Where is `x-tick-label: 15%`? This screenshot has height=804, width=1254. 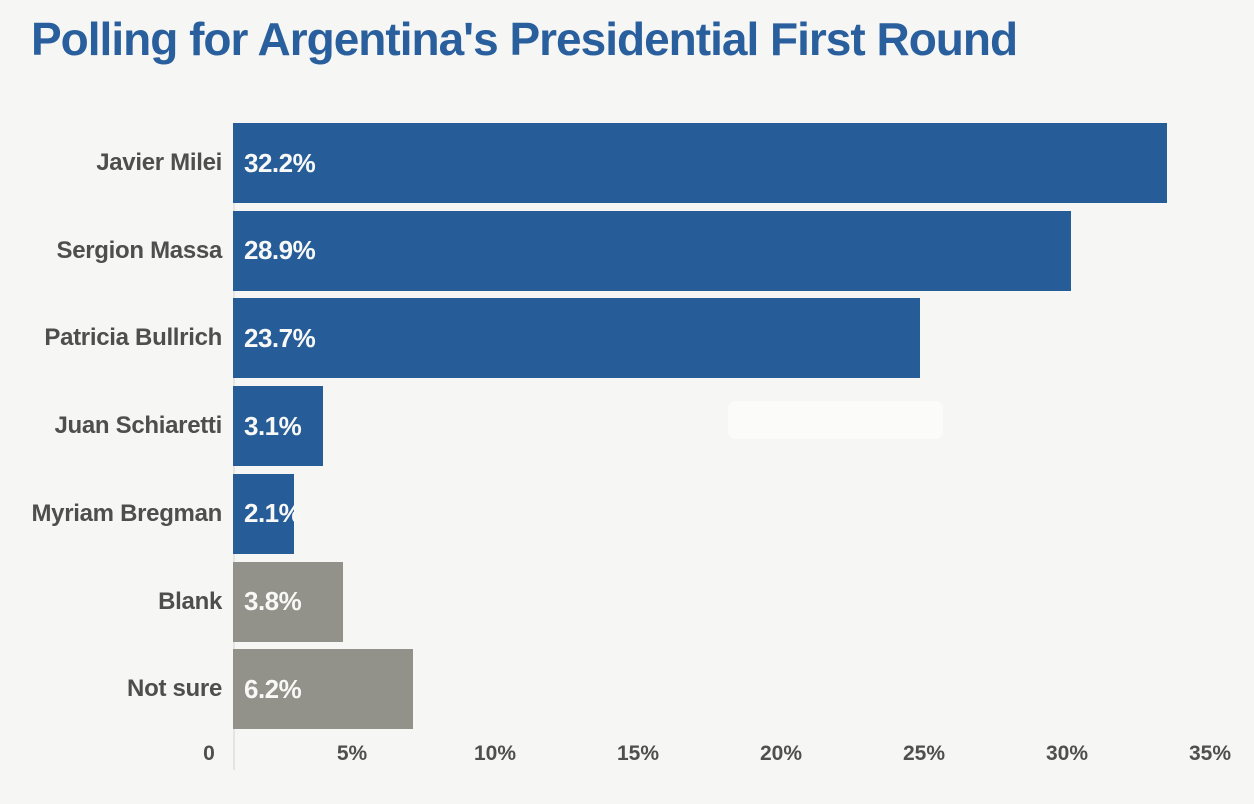
x-tick-label: 15% is located at coordinates (638, 753).